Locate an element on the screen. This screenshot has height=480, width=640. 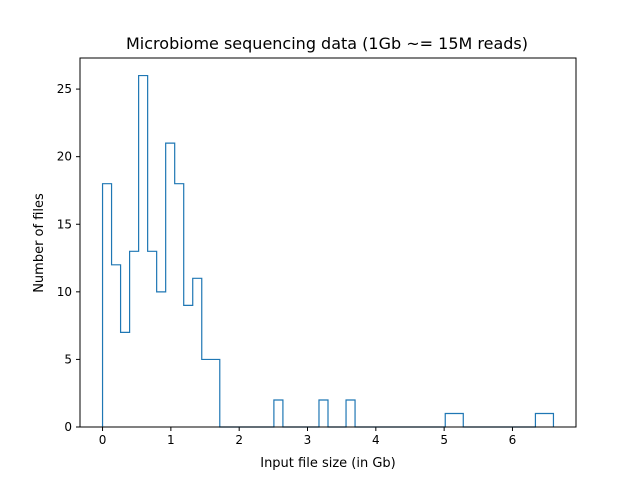
x-tick-label: 1 is located at coordinates (171, 440).